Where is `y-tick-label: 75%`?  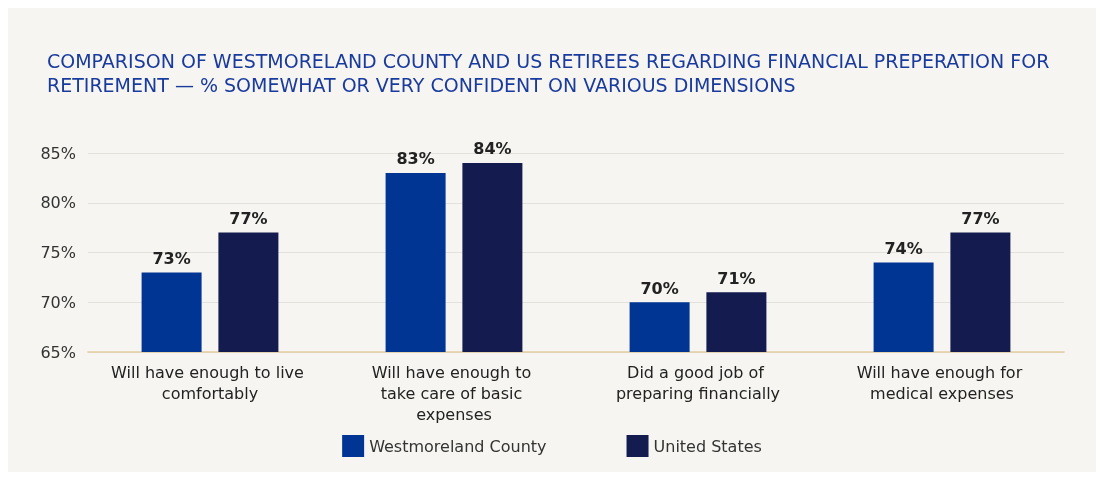
y-tick-label: 75% is located at coordinates (58, 252).